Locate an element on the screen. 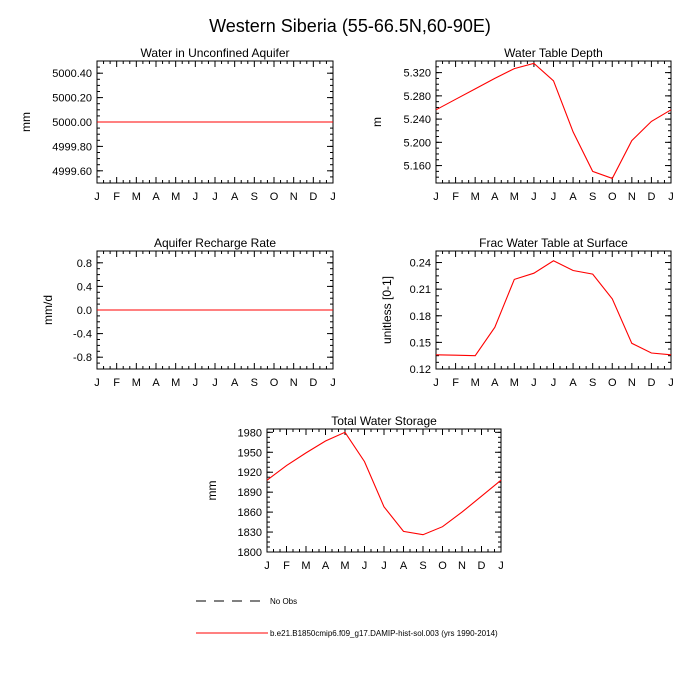 The width and height of the screenshot is (700, 700). y-tick-label: 5.160 is located at coordinates (417, 167).